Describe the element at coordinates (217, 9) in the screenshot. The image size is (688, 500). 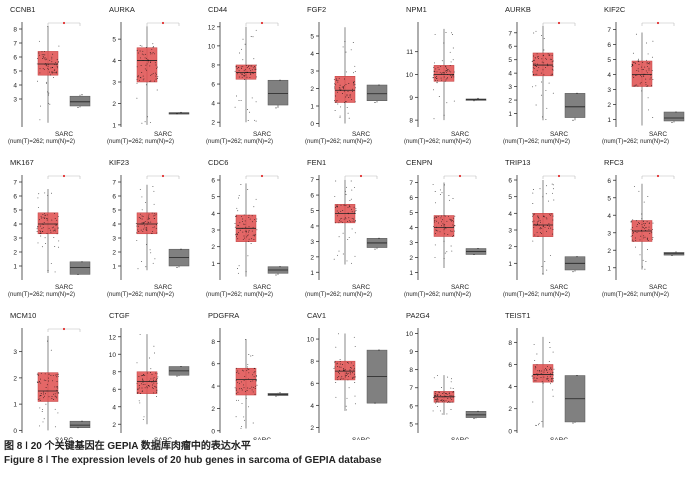
I see `panel-title: CD44` at that location.